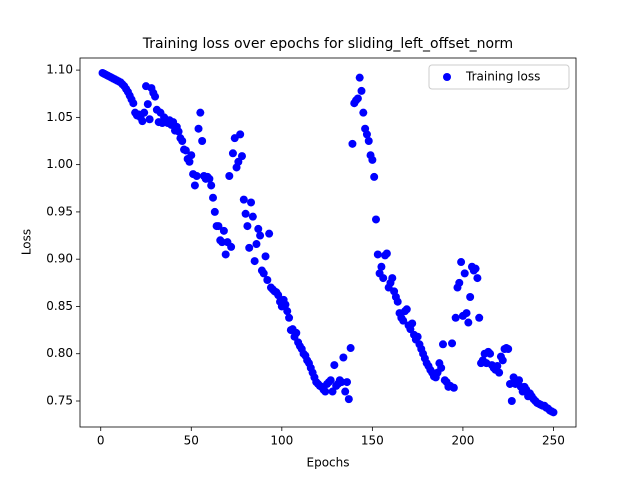 The height and width of the screenshot is (480, 640). What do you see at coordinates (59, 117) in the screenshot?
I see `y-tick-label: 1.05` at bounding box center [59, 117].